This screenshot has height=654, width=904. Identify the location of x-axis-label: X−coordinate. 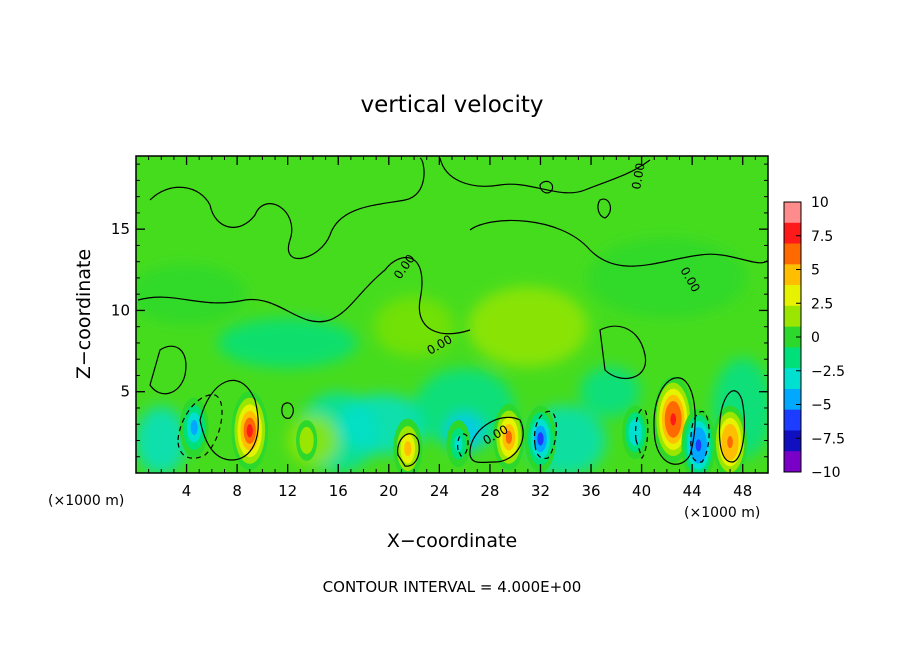
(452, 541).